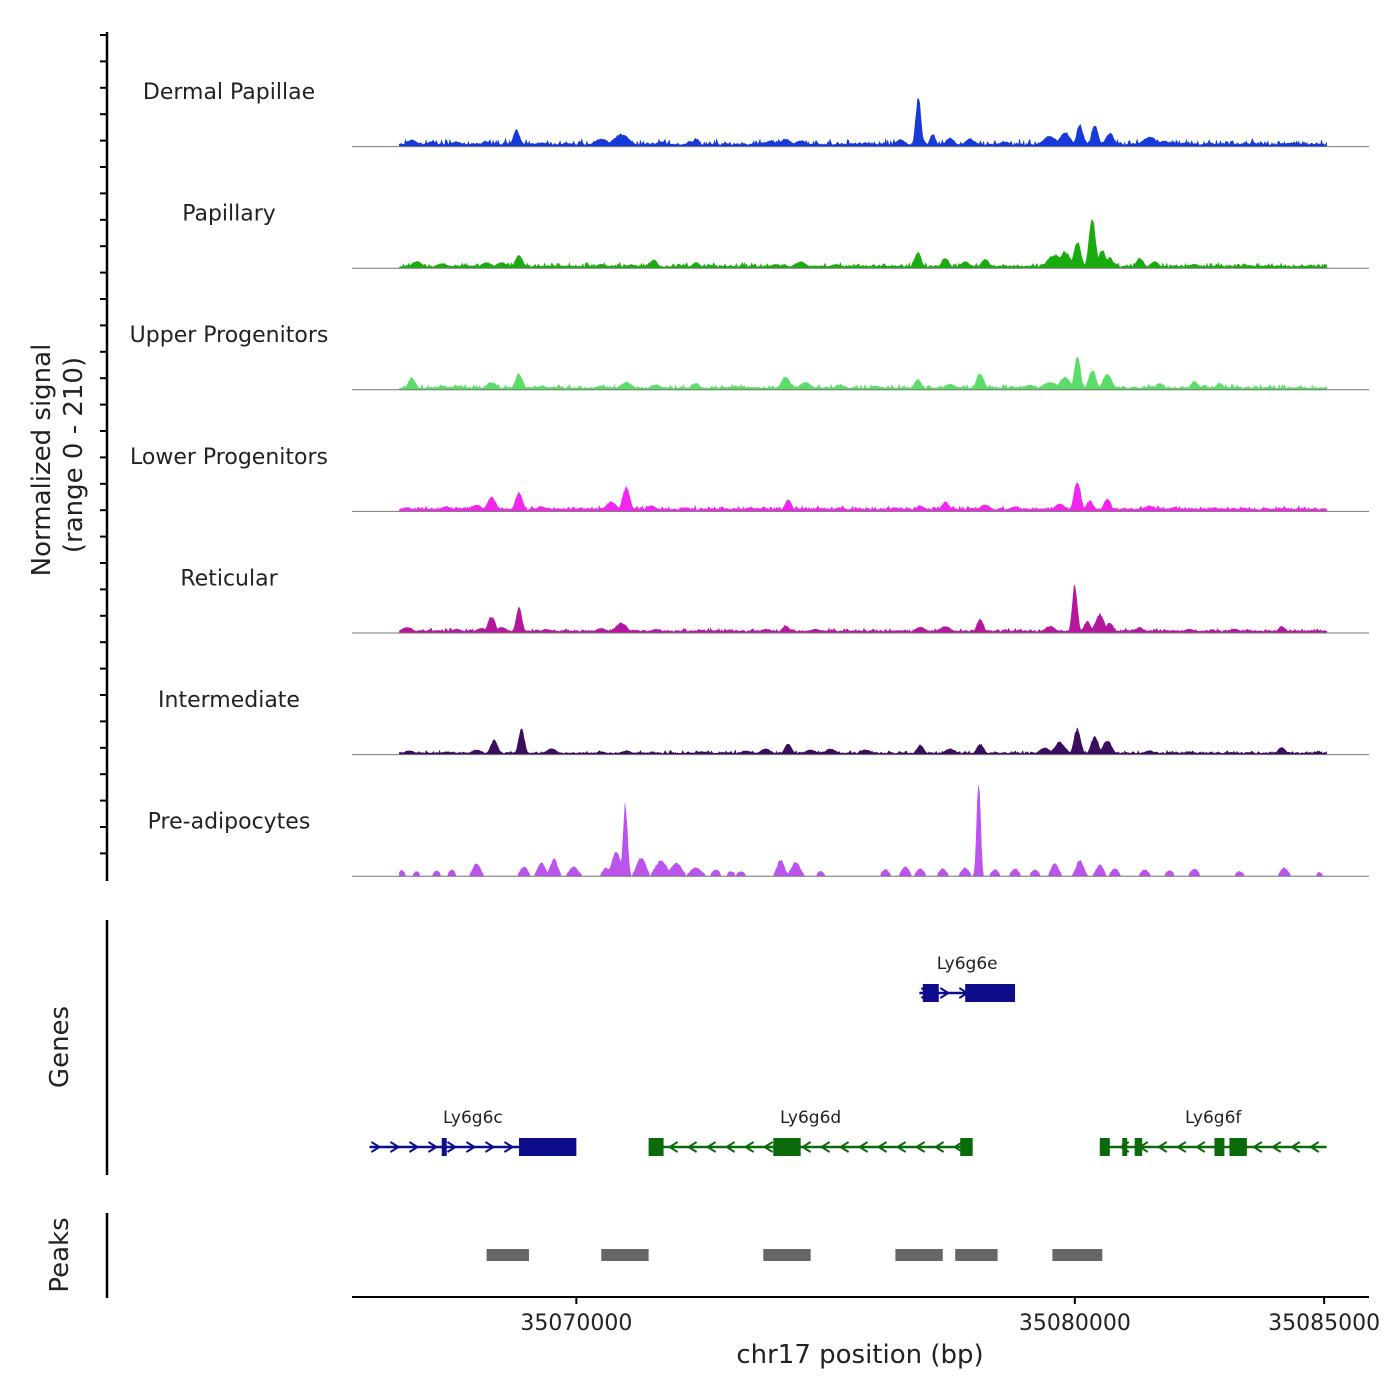 This screenshot has width=1400, height=1400. Describe the element at coordinates (848, 1055) in the screenshot. I see `gene-track: Ly6g6e Ly6g6c Ly6g6d Ly6g6f` at that location.